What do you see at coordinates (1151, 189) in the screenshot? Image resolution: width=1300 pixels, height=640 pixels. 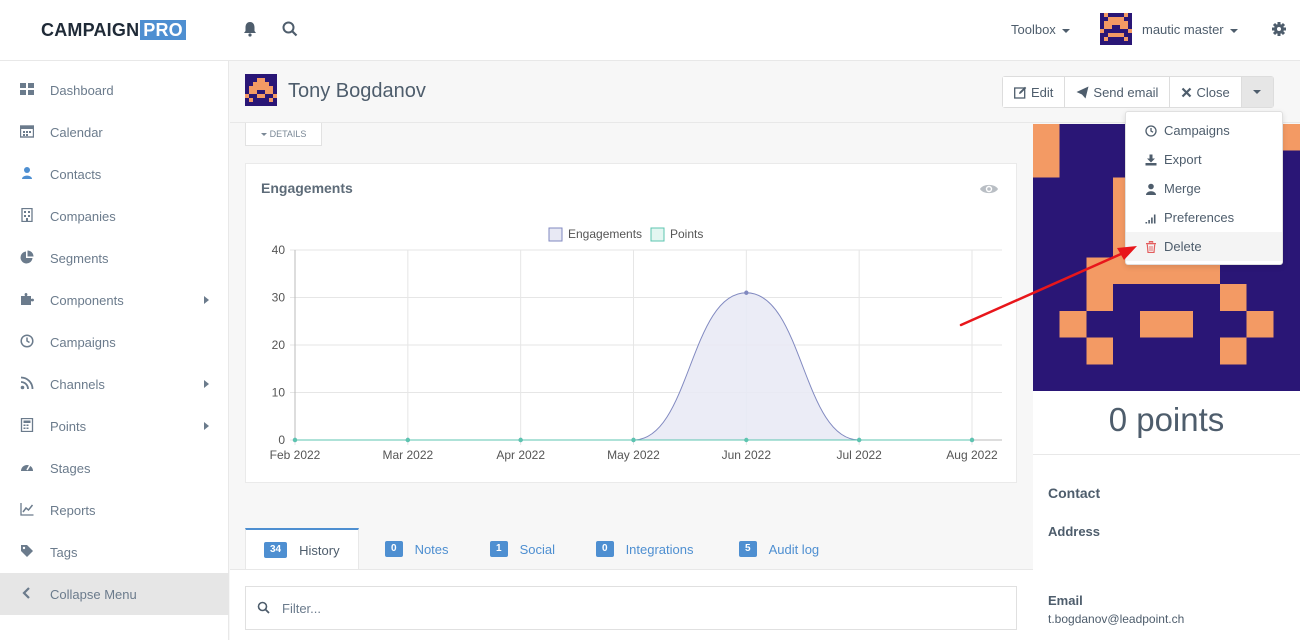 I see `user-icon` at bounding box center [1151, 189].